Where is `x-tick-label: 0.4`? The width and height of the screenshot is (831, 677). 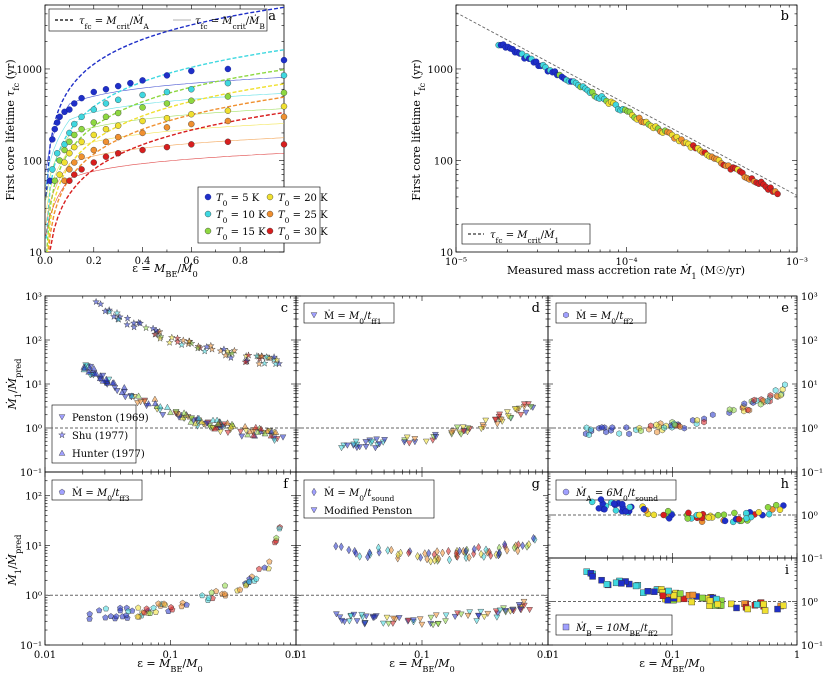 x-tick-label: 0.4 is located at coordinates (143, 261).